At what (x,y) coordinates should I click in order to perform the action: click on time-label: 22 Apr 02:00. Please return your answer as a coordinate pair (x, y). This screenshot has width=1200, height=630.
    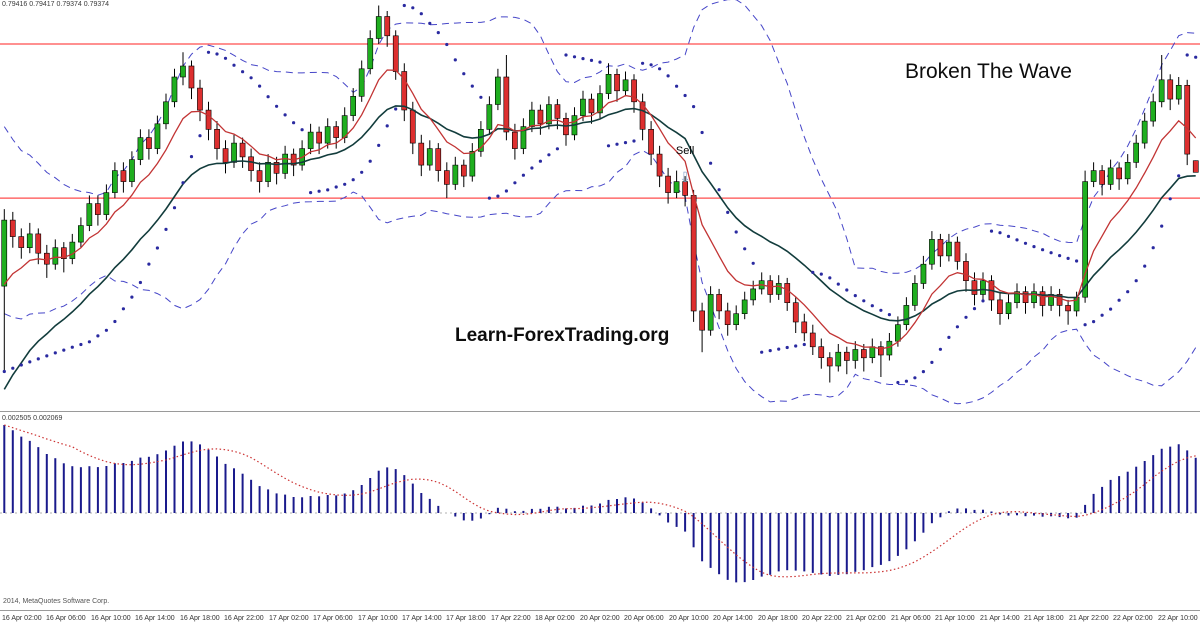
    Looking at the image, I should click on (1133, 618).